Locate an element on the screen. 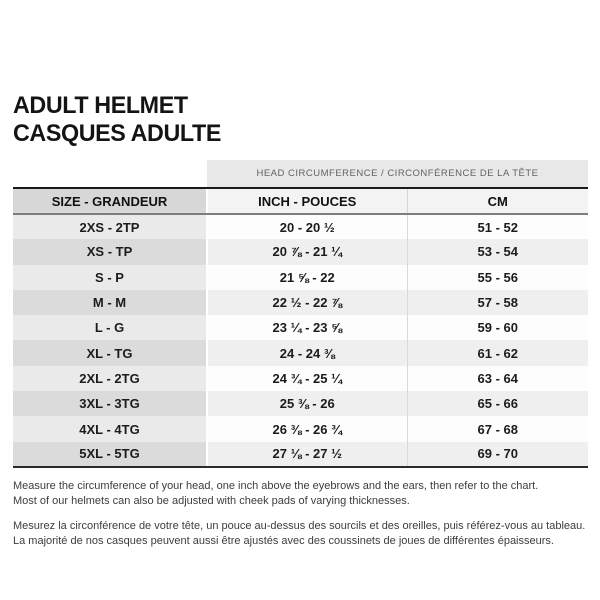 The image size is (600, 600). cm-cell: 59 - 60 is located at coordinates (497, 328).